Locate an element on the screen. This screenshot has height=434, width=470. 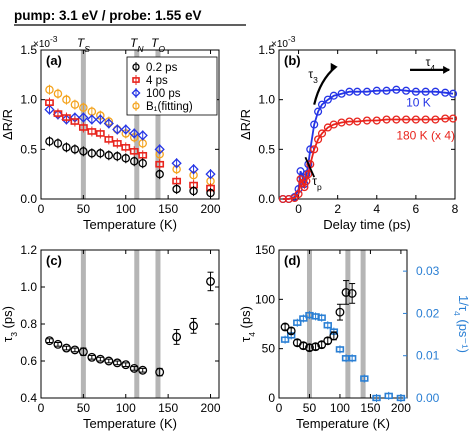
panel-a-legend-label-0: 0.2 ps is located at coordinates (162, 68).